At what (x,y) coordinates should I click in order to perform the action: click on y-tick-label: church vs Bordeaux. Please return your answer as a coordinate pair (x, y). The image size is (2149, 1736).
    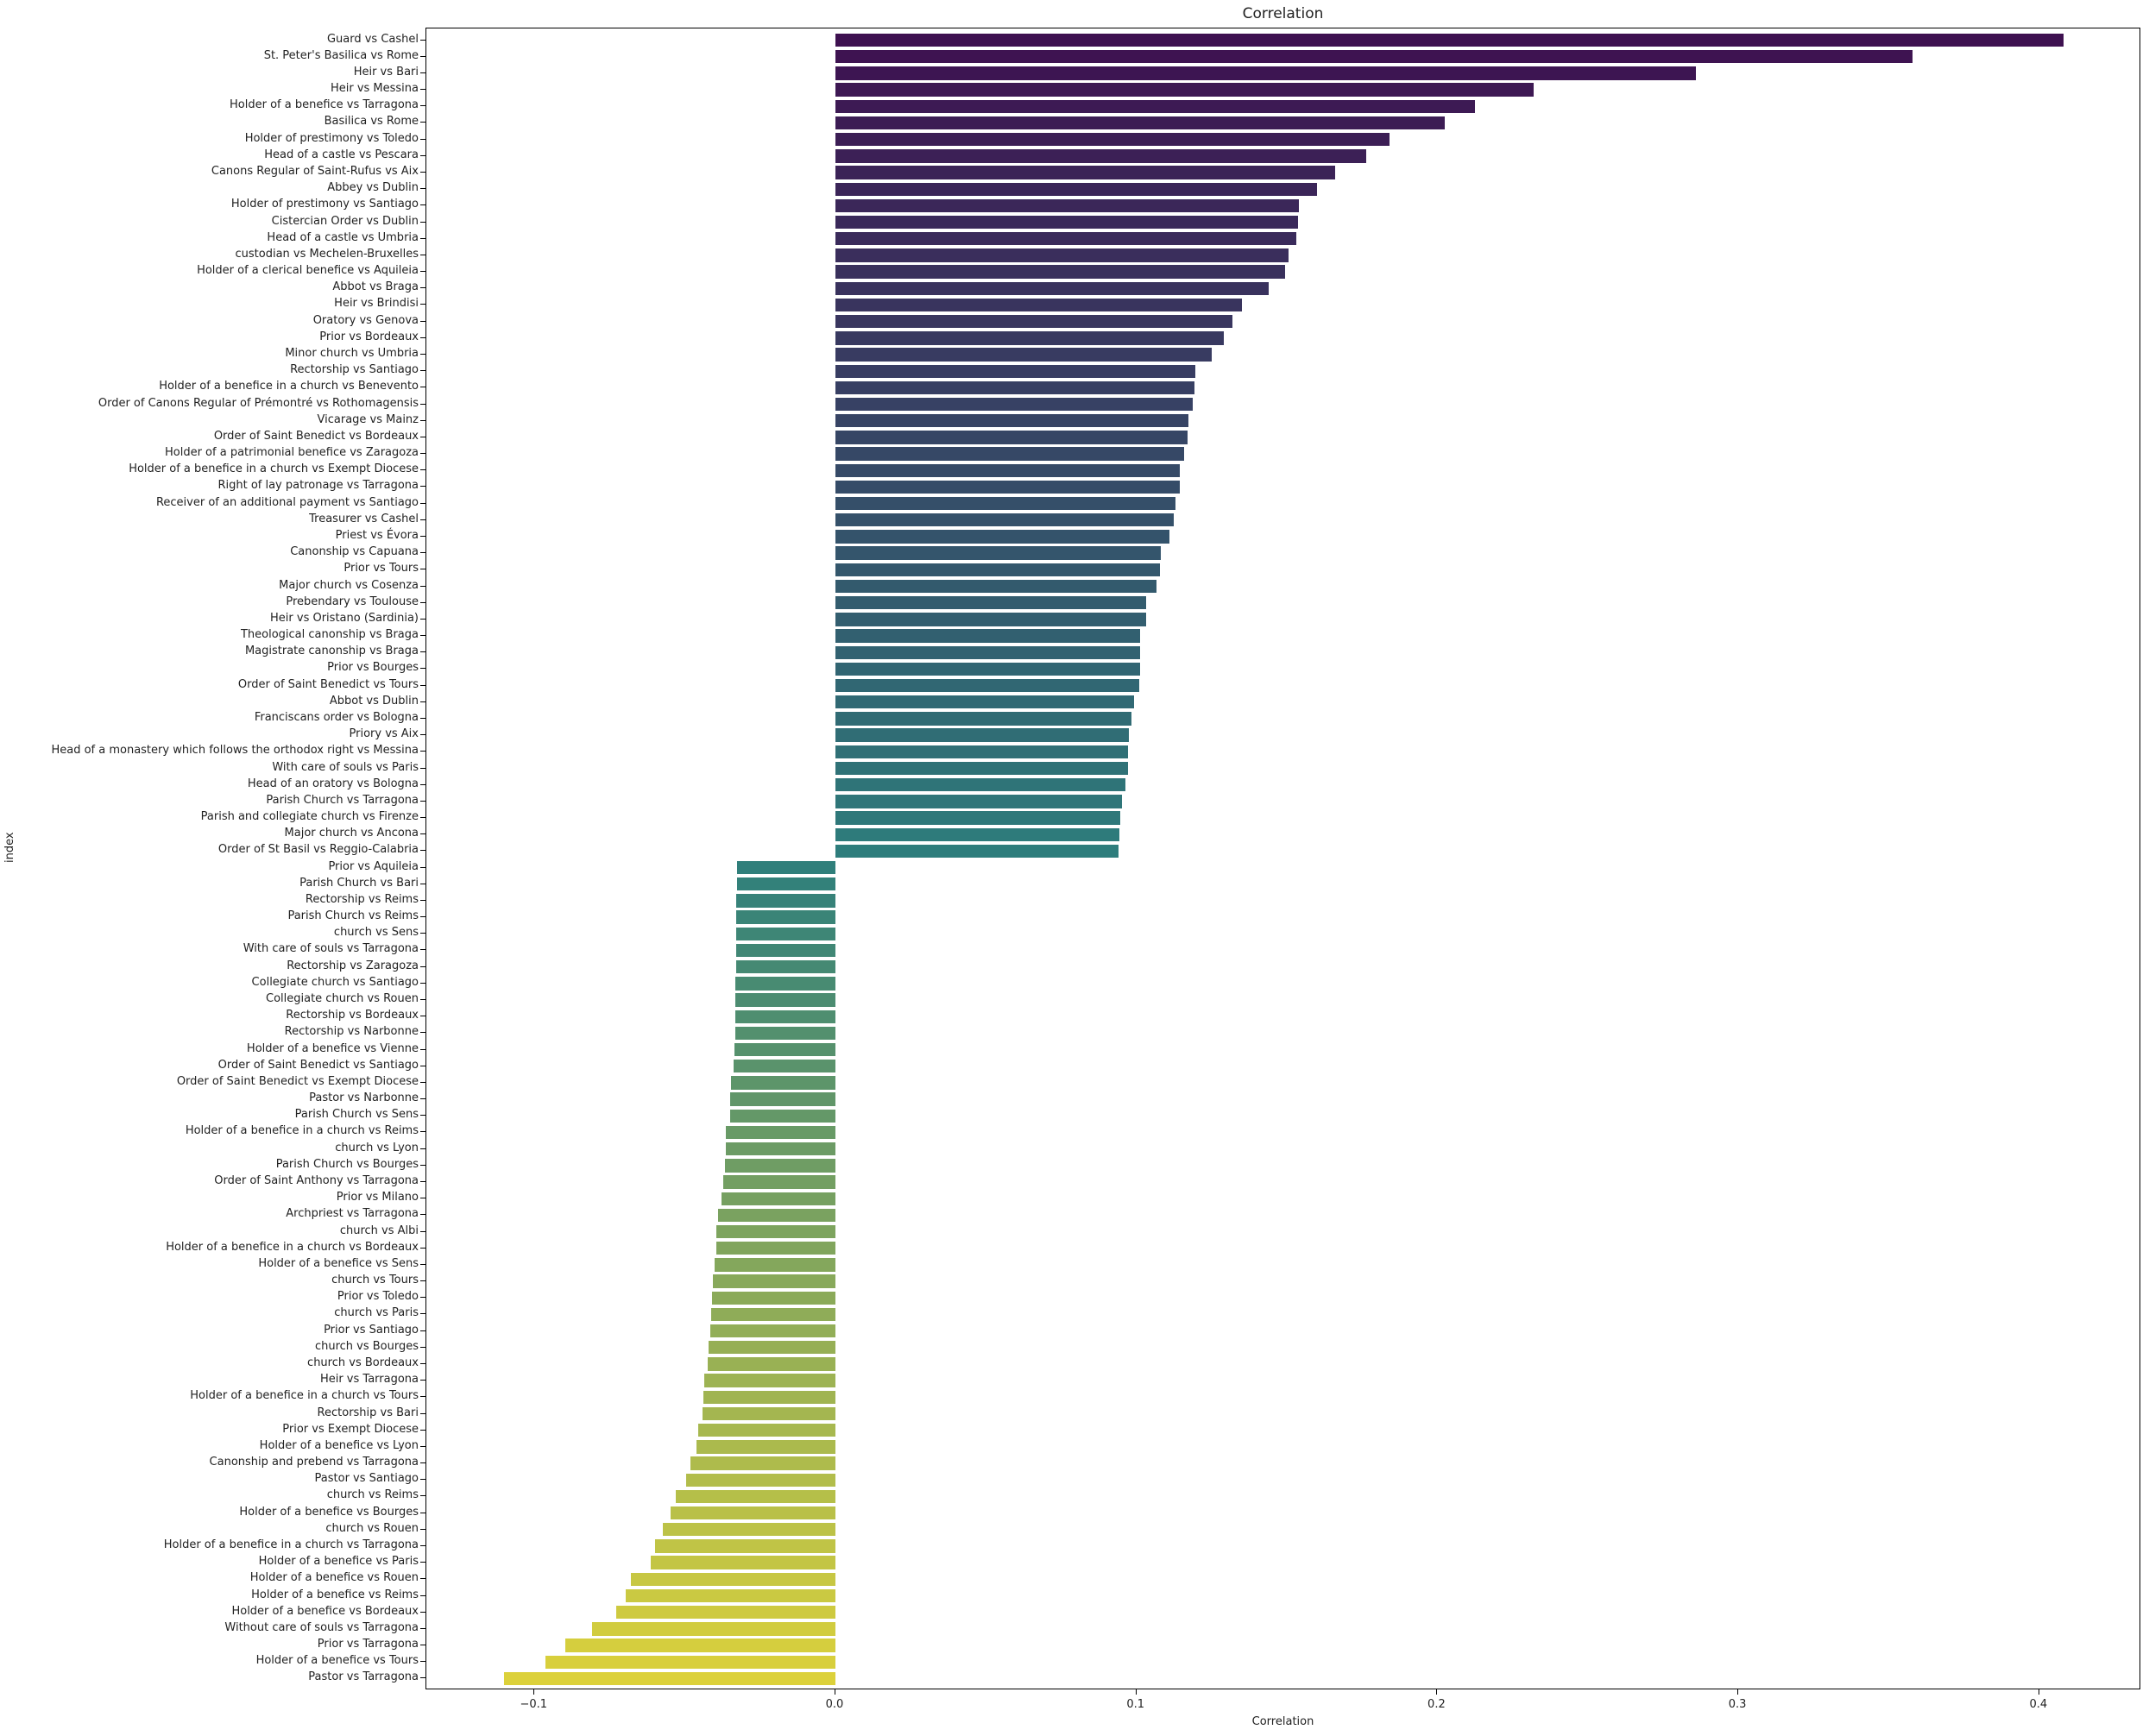
    Looking at the image, I should click on (363, 1362).